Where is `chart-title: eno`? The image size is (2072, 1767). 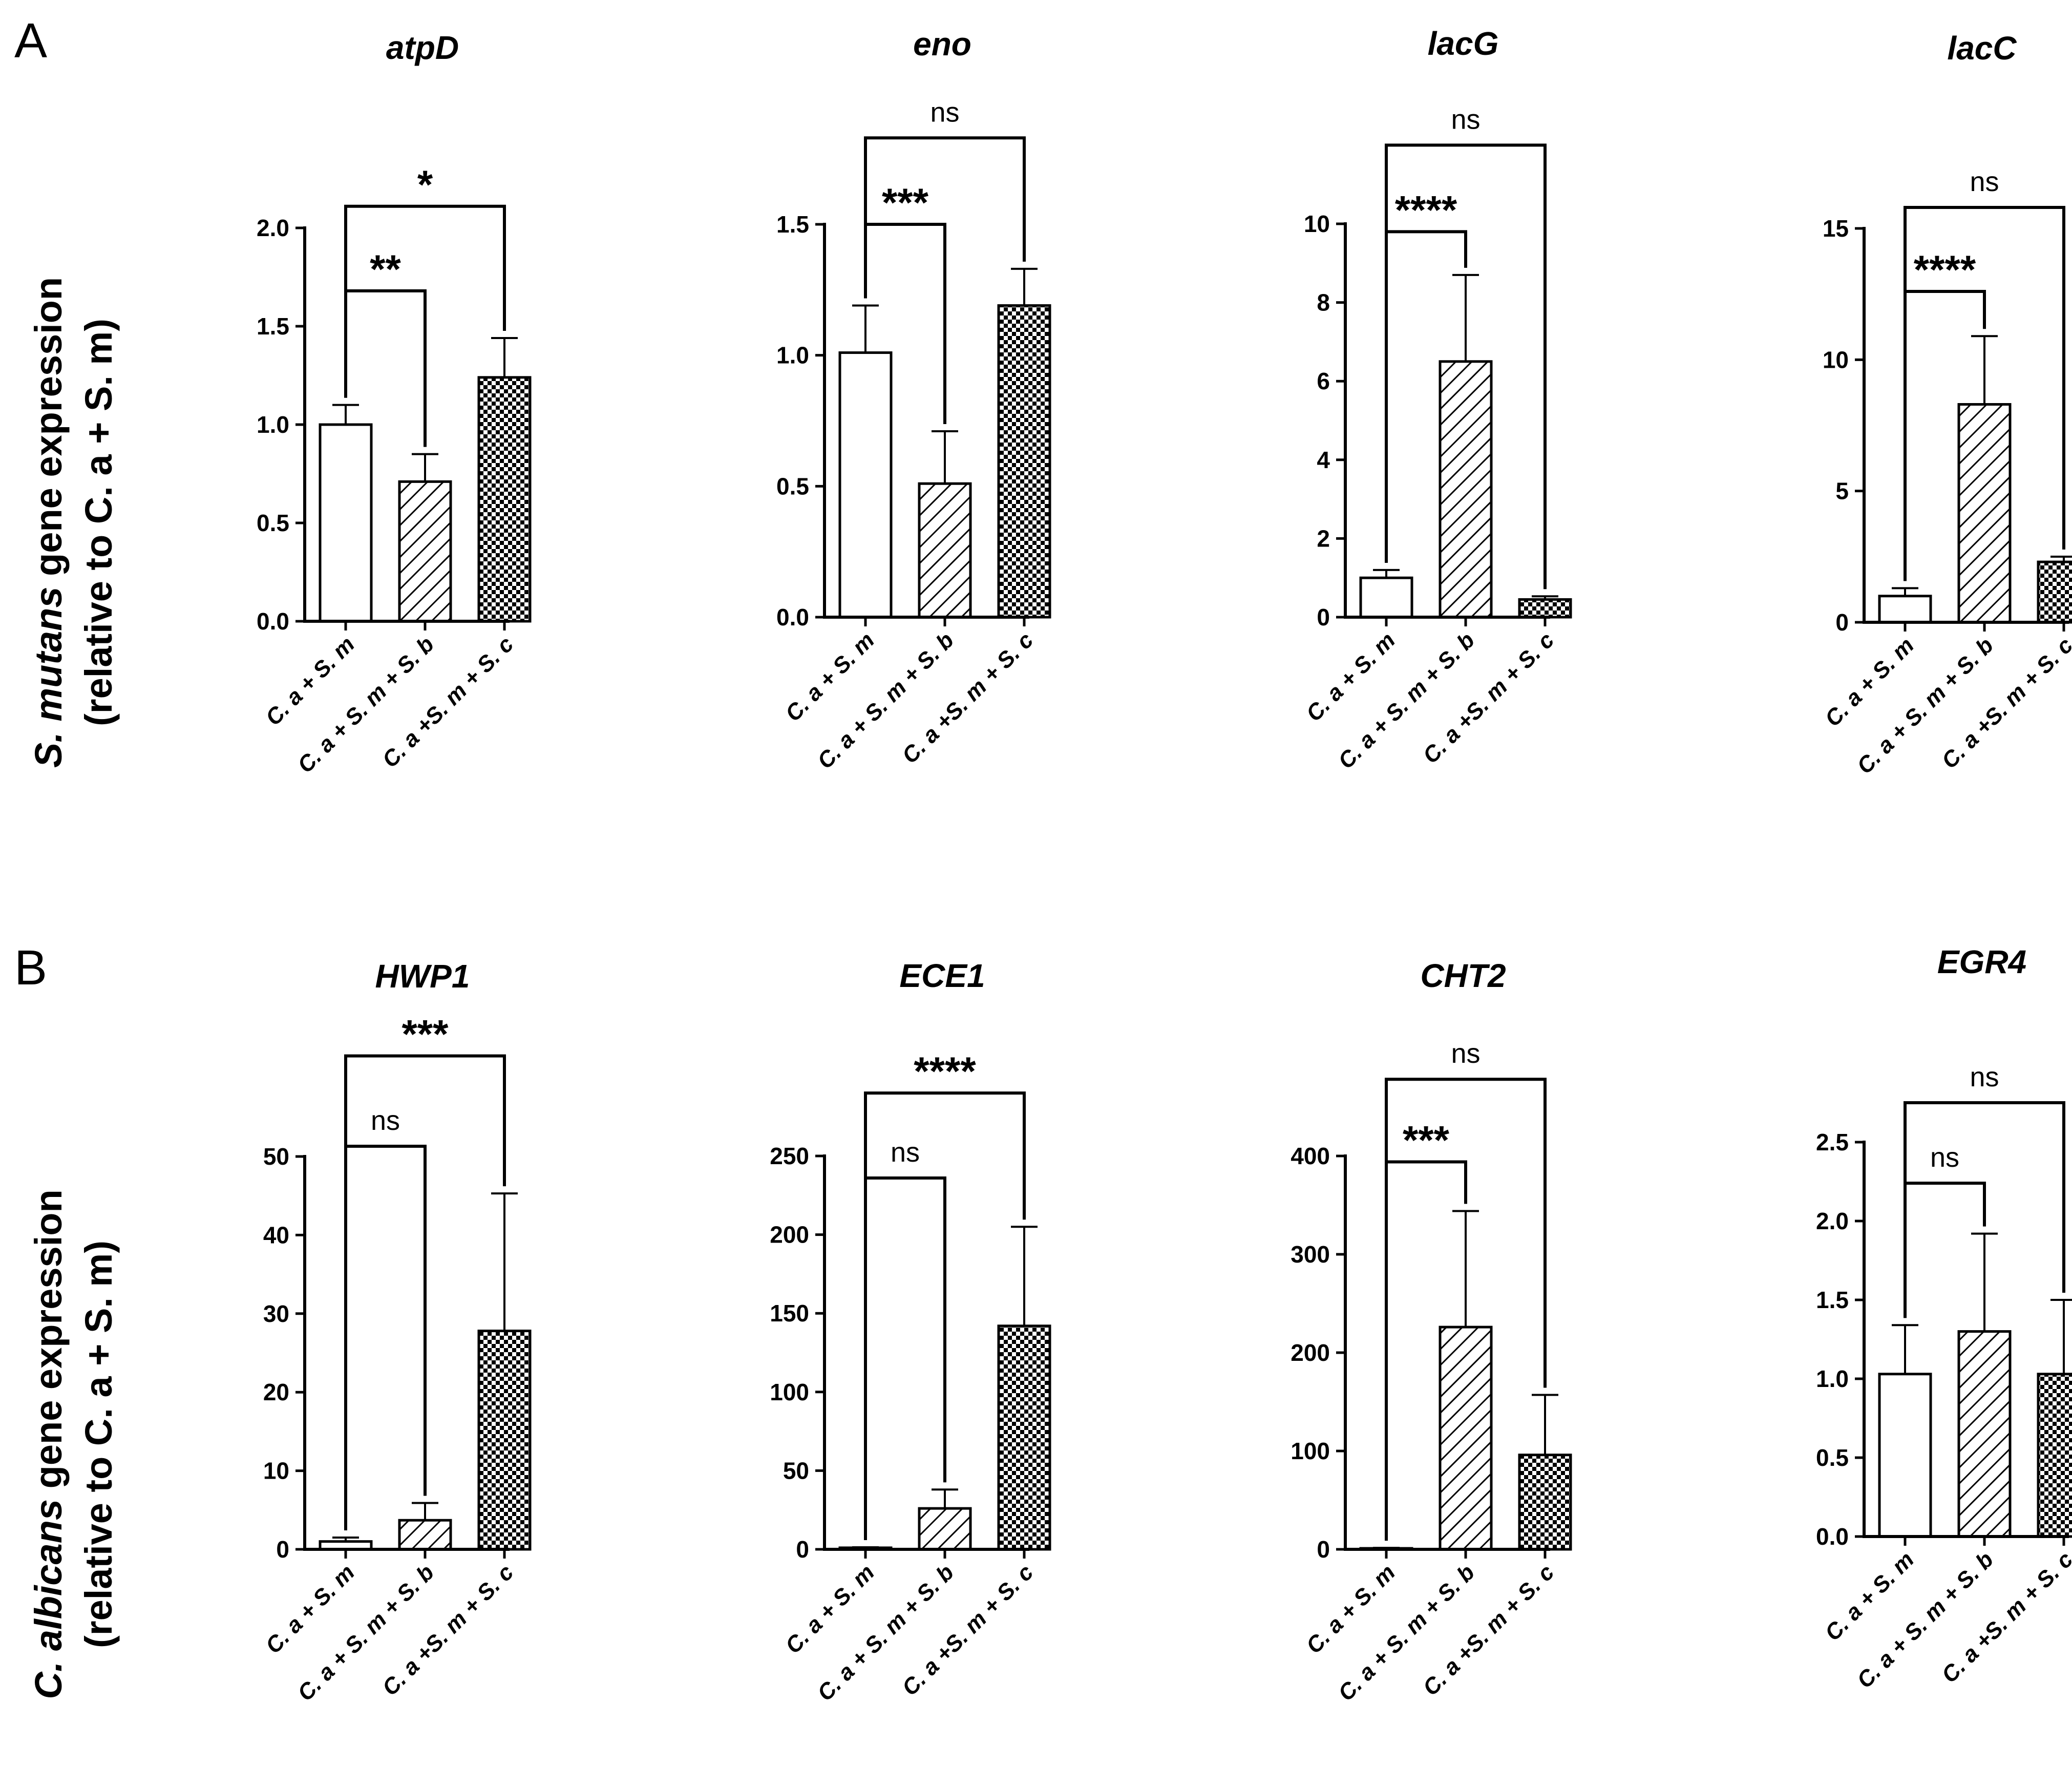
chart-title: eno is located at coordinates (942, 44).